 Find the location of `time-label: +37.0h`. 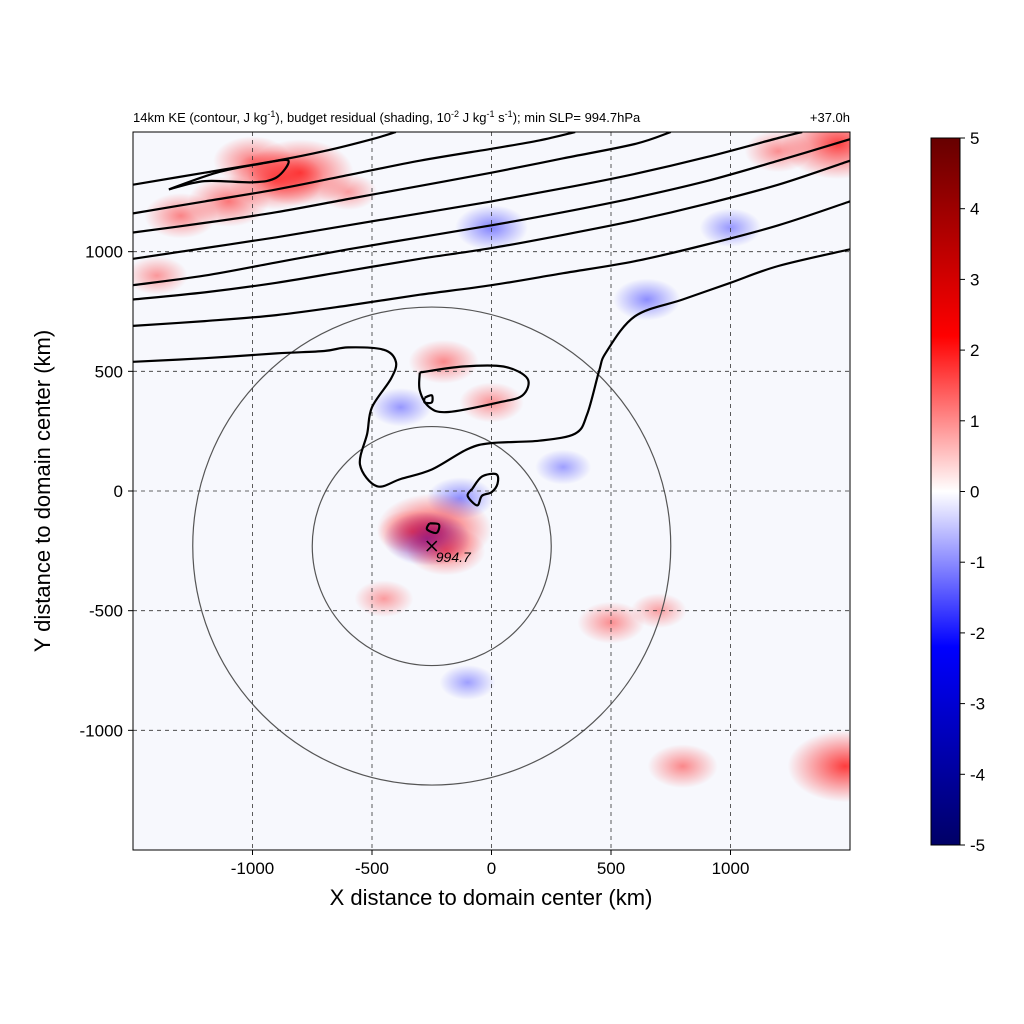

time-label: +37.0h is located at coordinates (830, 117).